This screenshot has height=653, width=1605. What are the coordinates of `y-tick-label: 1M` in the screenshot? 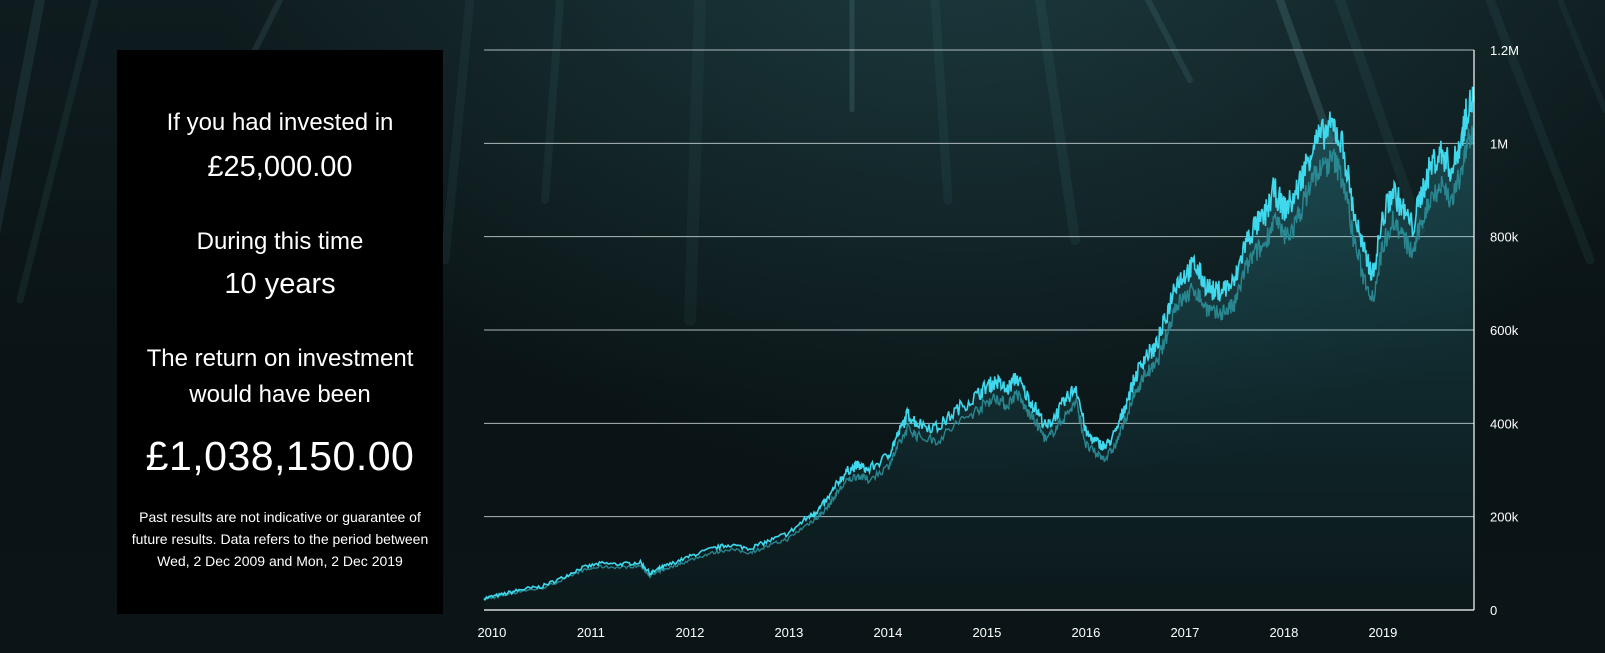 It's located at (1499, 143).